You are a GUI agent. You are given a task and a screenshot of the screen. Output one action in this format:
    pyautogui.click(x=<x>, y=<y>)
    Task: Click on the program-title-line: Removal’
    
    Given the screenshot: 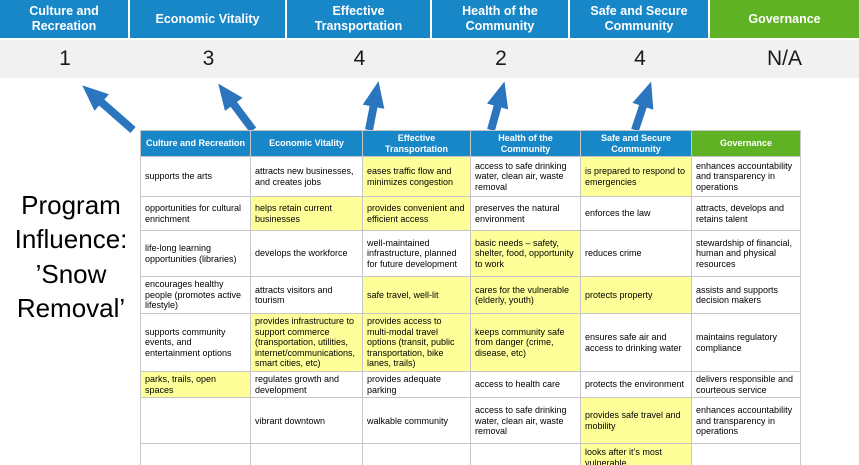 What is the action you would take?
    pyautogui.click(x=71, y=307)
    